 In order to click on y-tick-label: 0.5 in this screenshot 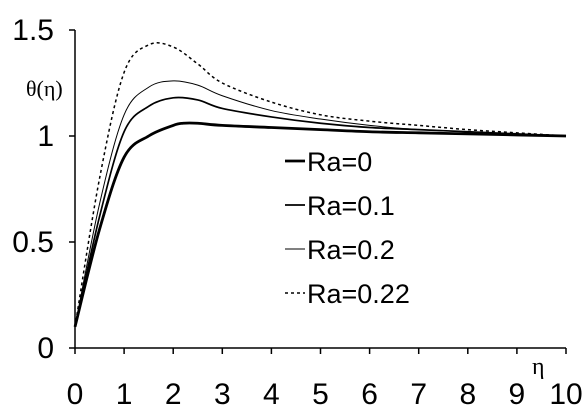, I will do `click(33, 242)`.